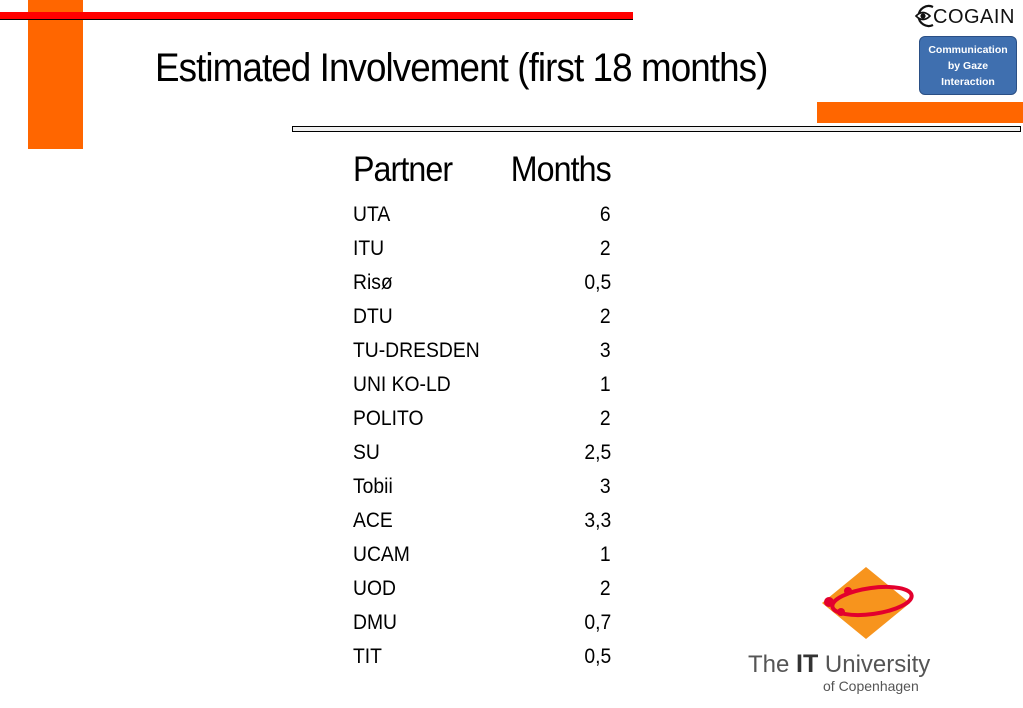 The image size is (1023, 708). I want to click on partner-cell: SU, so click(366, 452).